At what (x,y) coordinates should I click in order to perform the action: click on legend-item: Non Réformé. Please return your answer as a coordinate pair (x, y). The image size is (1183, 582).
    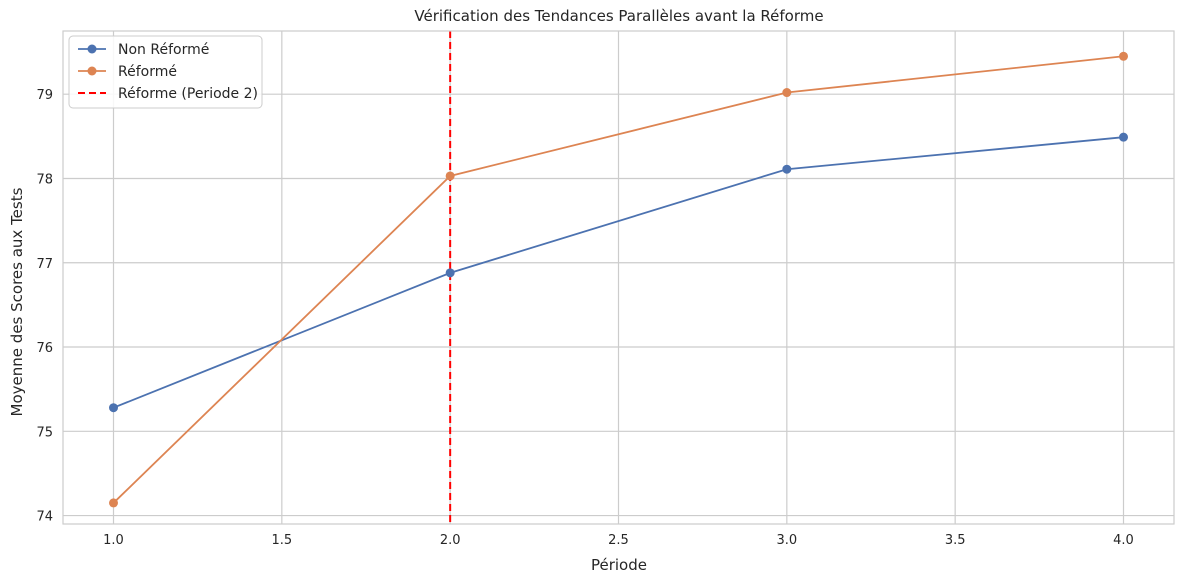
    Looking at the image, I should click on (143, 50).